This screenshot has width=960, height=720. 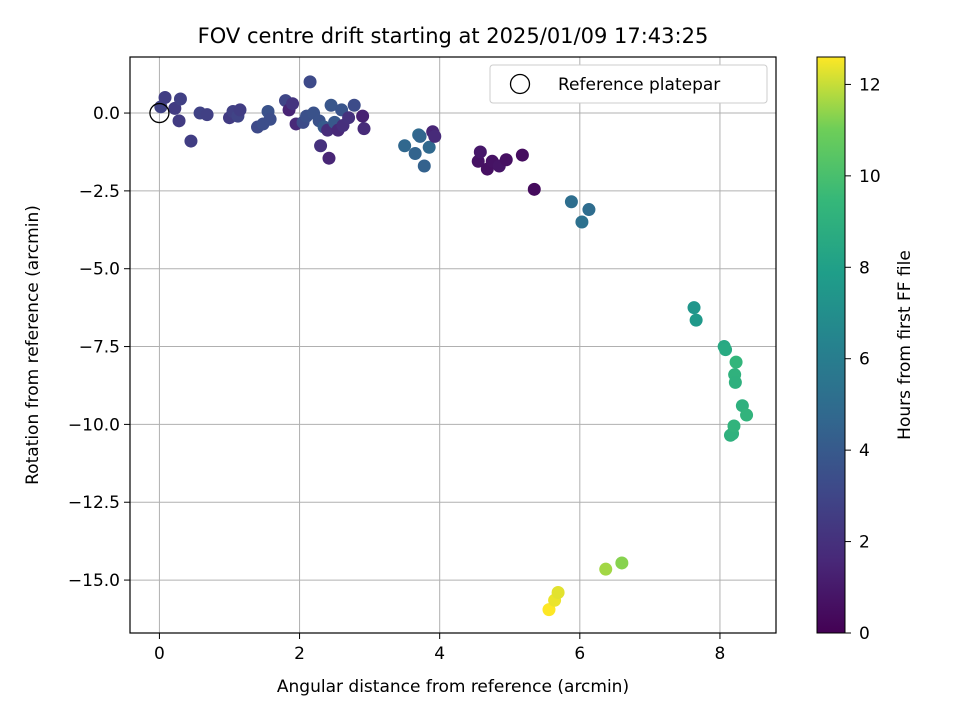 What do you see at coordinates (453, 687) in the screenshot?
I see `x-axis-label: Angular distance from reference (arcmin)` at bounding box center [453, 687].